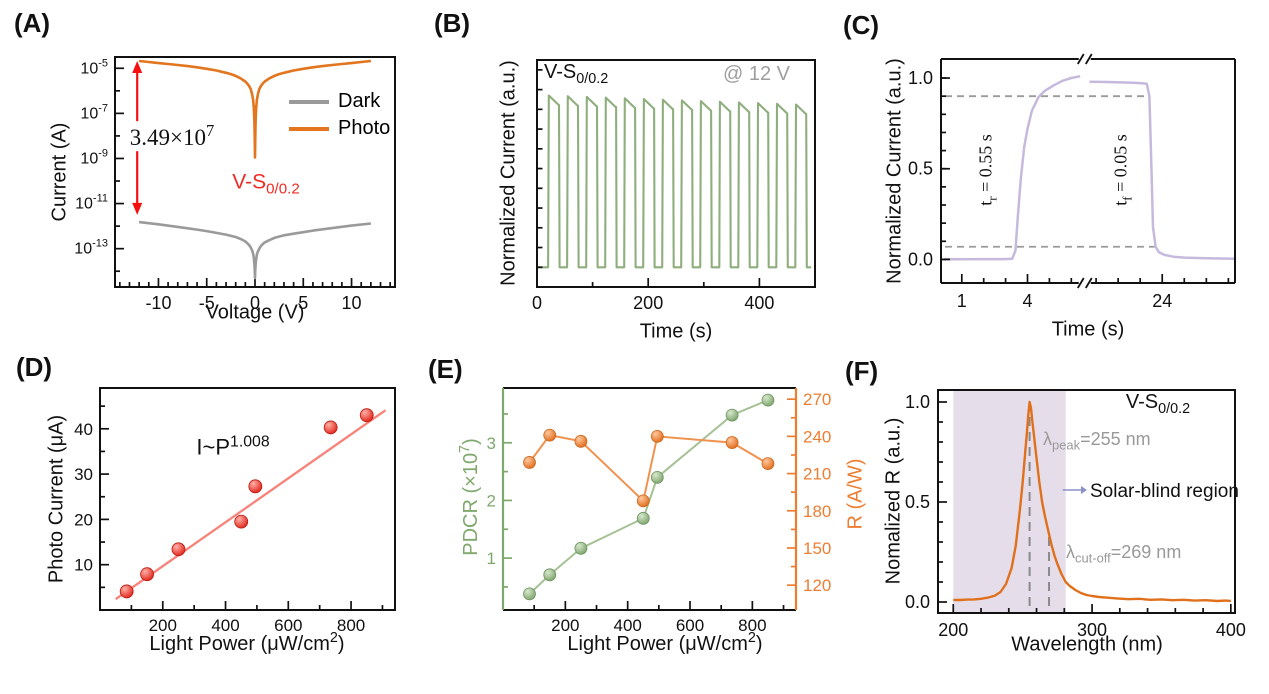  Describe the element at coordinates (59, 172) in the screenshot. I see `panel-a-y-title: Current (A)` at that location.